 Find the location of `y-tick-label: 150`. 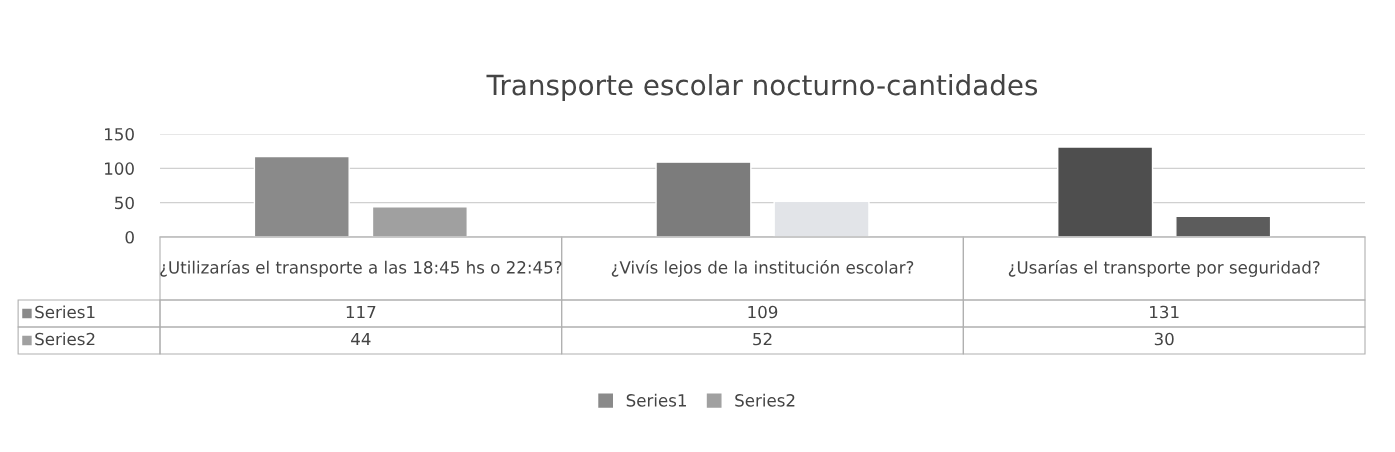

y-tick-label: 150 is located at coordinates (119, 134).